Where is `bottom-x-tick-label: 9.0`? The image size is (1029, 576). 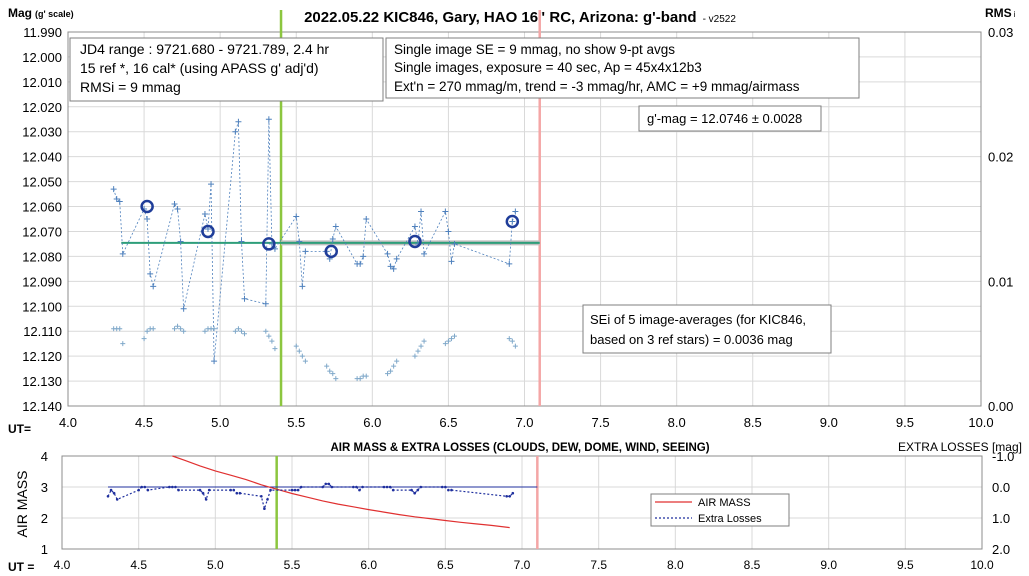 bottom-x-tick-label: 9.0 is located at coordinates (828, 565).